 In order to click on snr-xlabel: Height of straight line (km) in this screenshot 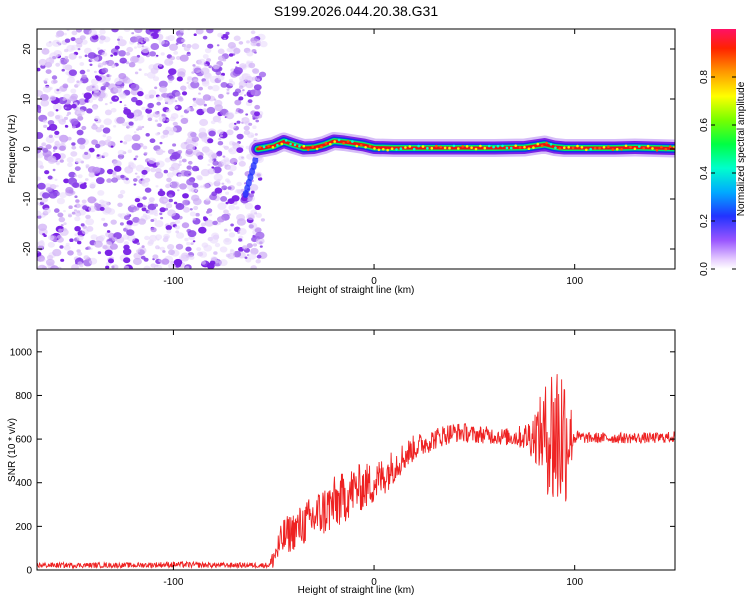, I will do `click(356, 590)`.